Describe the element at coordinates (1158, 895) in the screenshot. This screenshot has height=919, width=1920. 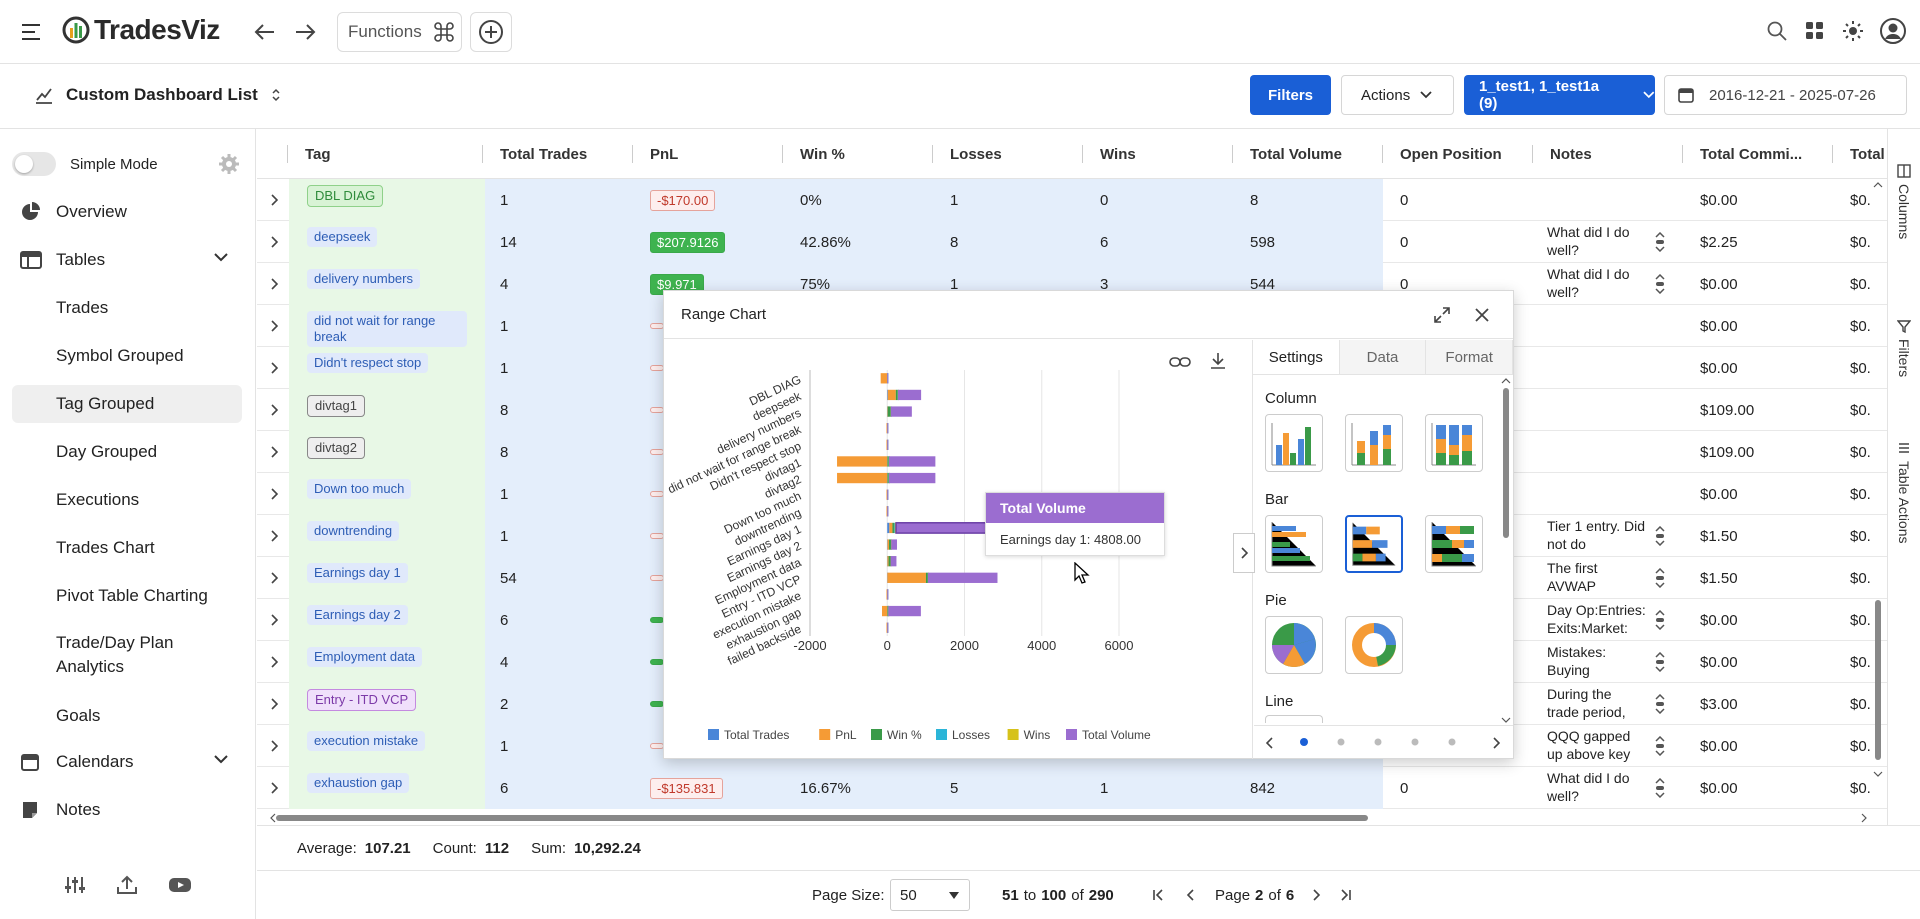
I see `first-page-icon` at that location.